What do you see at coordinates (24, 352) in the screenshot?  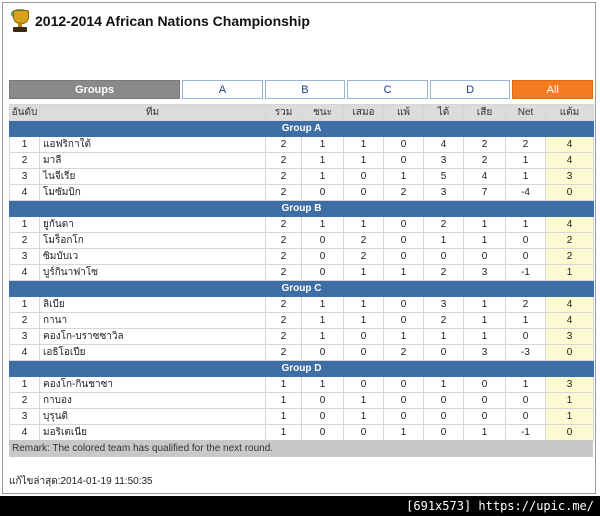 I see `cell-rank: 4` at bounding box center [24, 352].